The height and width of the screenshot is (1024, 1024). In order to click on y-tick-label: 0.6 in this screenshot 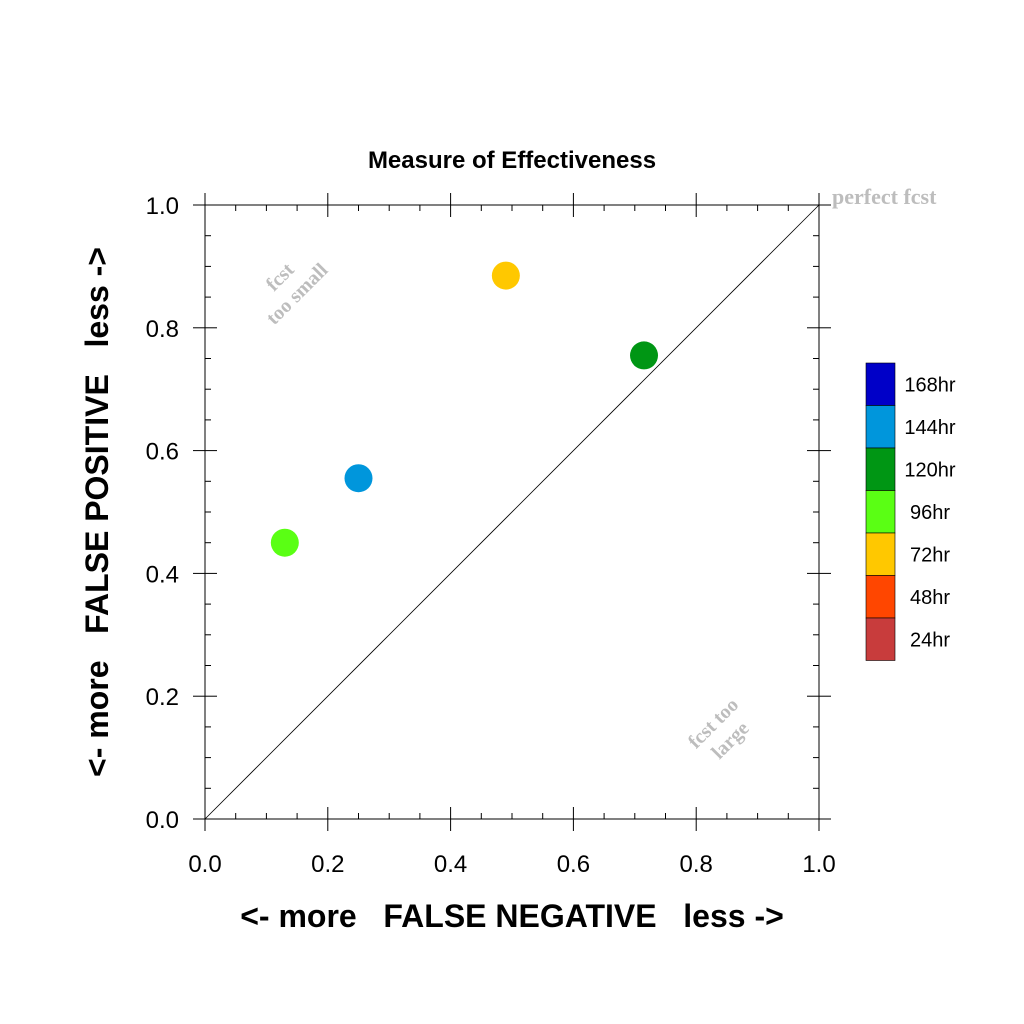, I will do `click(162, 452)`.